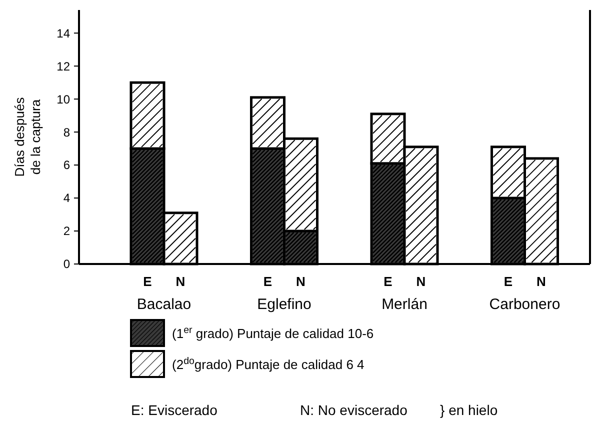 Image resolution: width=601 pixels, height=425 pixels. Describe the element at coordinates (63, 66) in the screenshot. I see `y-tick-label: 12` at that location.